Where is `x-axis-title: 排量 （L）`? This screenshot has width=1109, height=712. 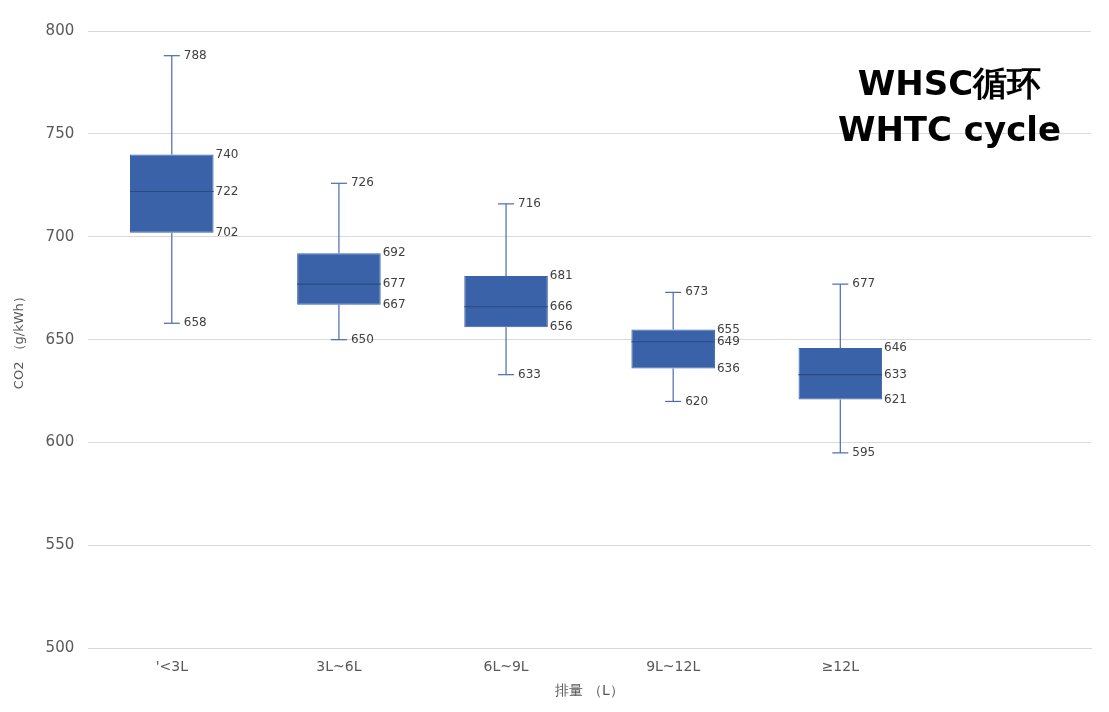 x-axis-title: 排量 （L） is located at coordinates (589, 690).